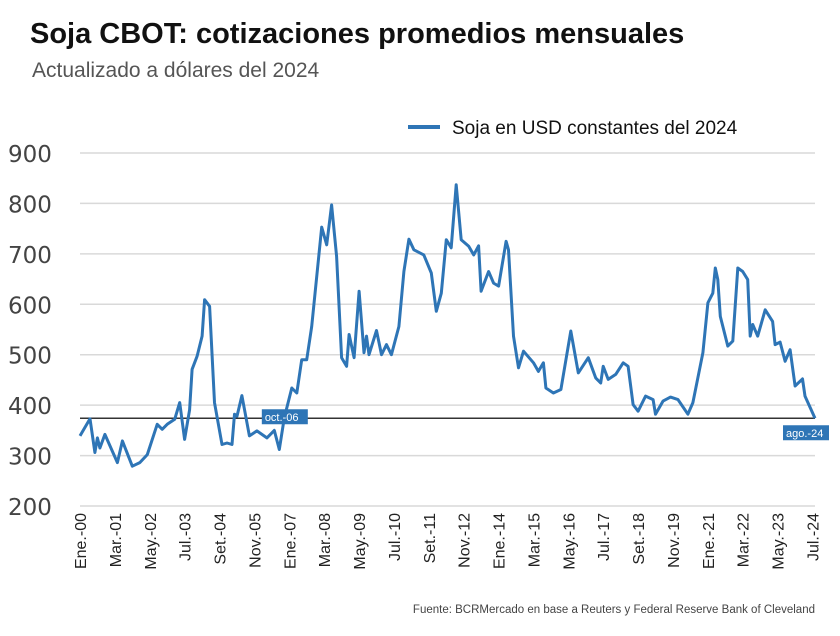 This screenshot has height=636, width=840. Describe the element at coordinates (430, 538) in the screenshot. I see `x-tick-label: Set.-11` at that location.